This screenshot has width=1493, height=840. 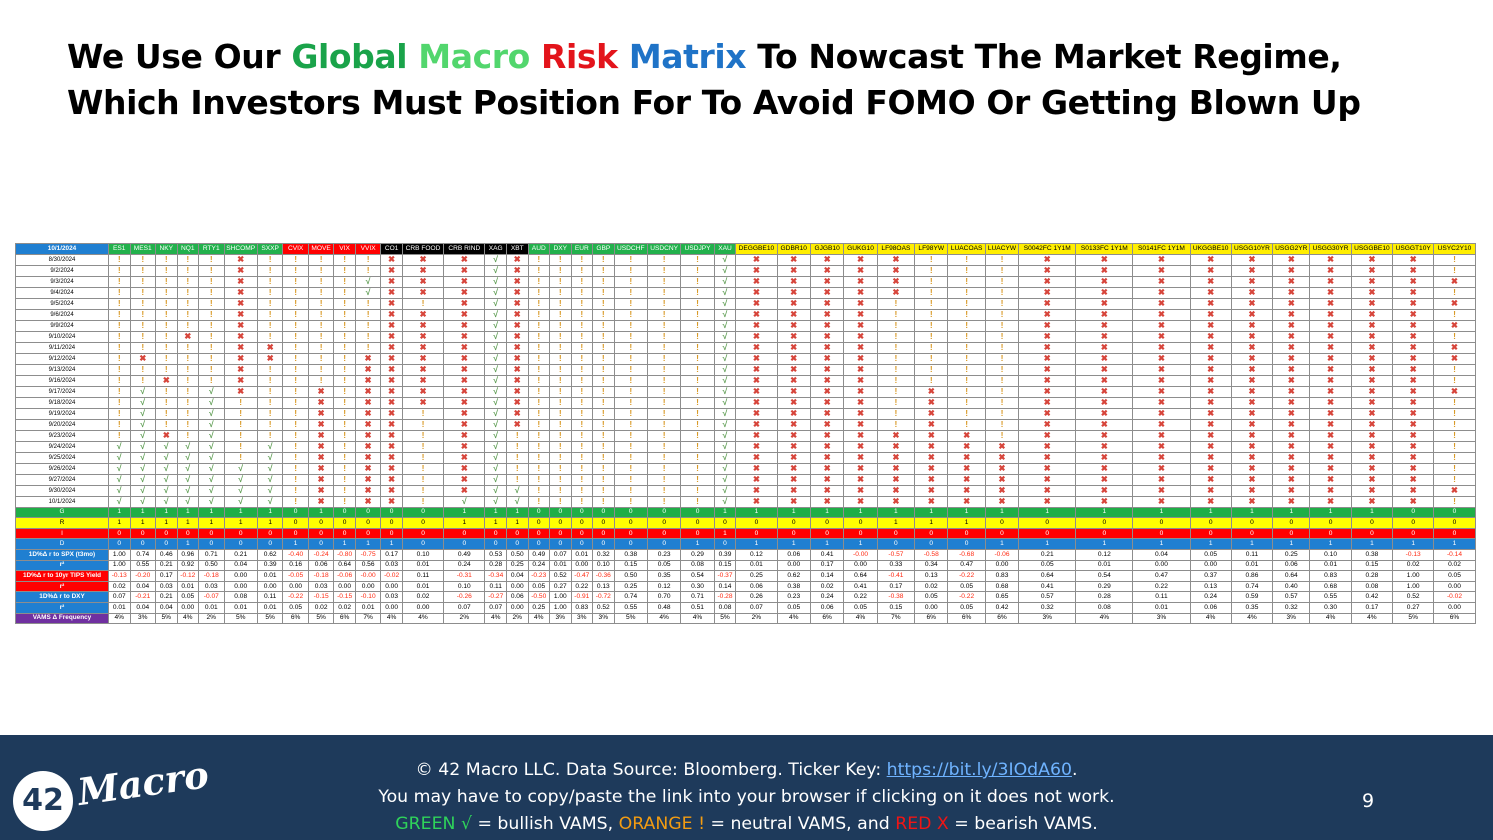 What do you see at coordinates (630, 618) in the screenshot?
I see `stat-value: 5%` at bounding box center [630, 618].